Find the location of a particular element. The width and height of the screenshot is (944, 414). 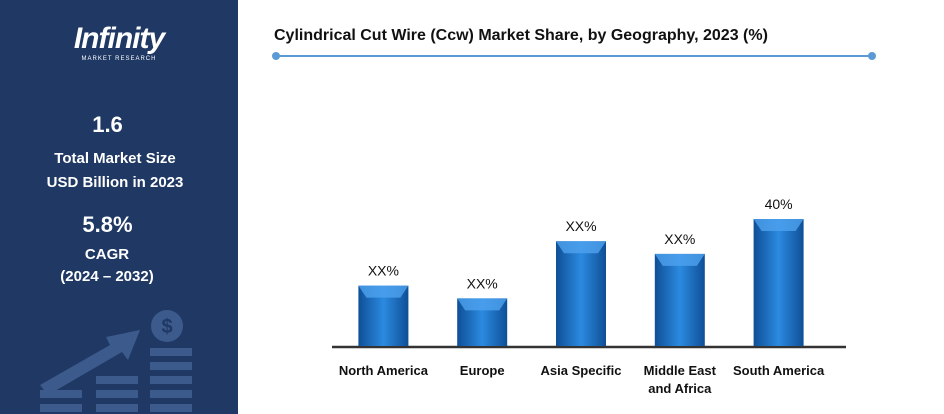

stat-value: 1.6 is located at coordinates (107, 124).